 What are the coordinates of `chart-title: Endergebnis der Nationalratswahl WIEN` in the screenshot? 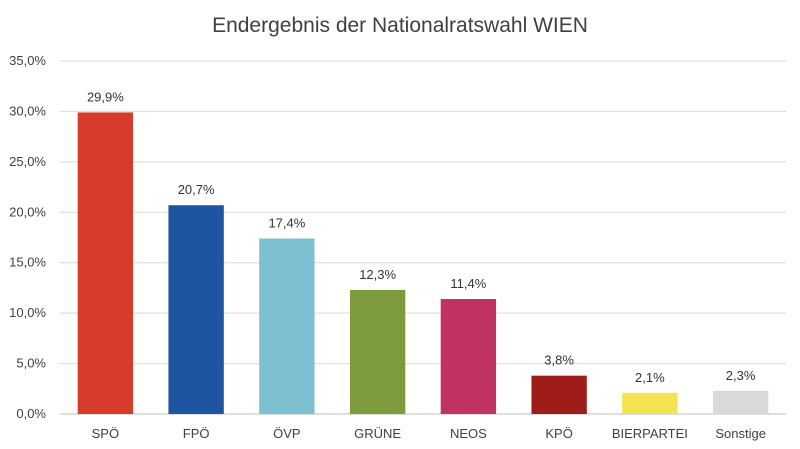 It's located at (400, 25).